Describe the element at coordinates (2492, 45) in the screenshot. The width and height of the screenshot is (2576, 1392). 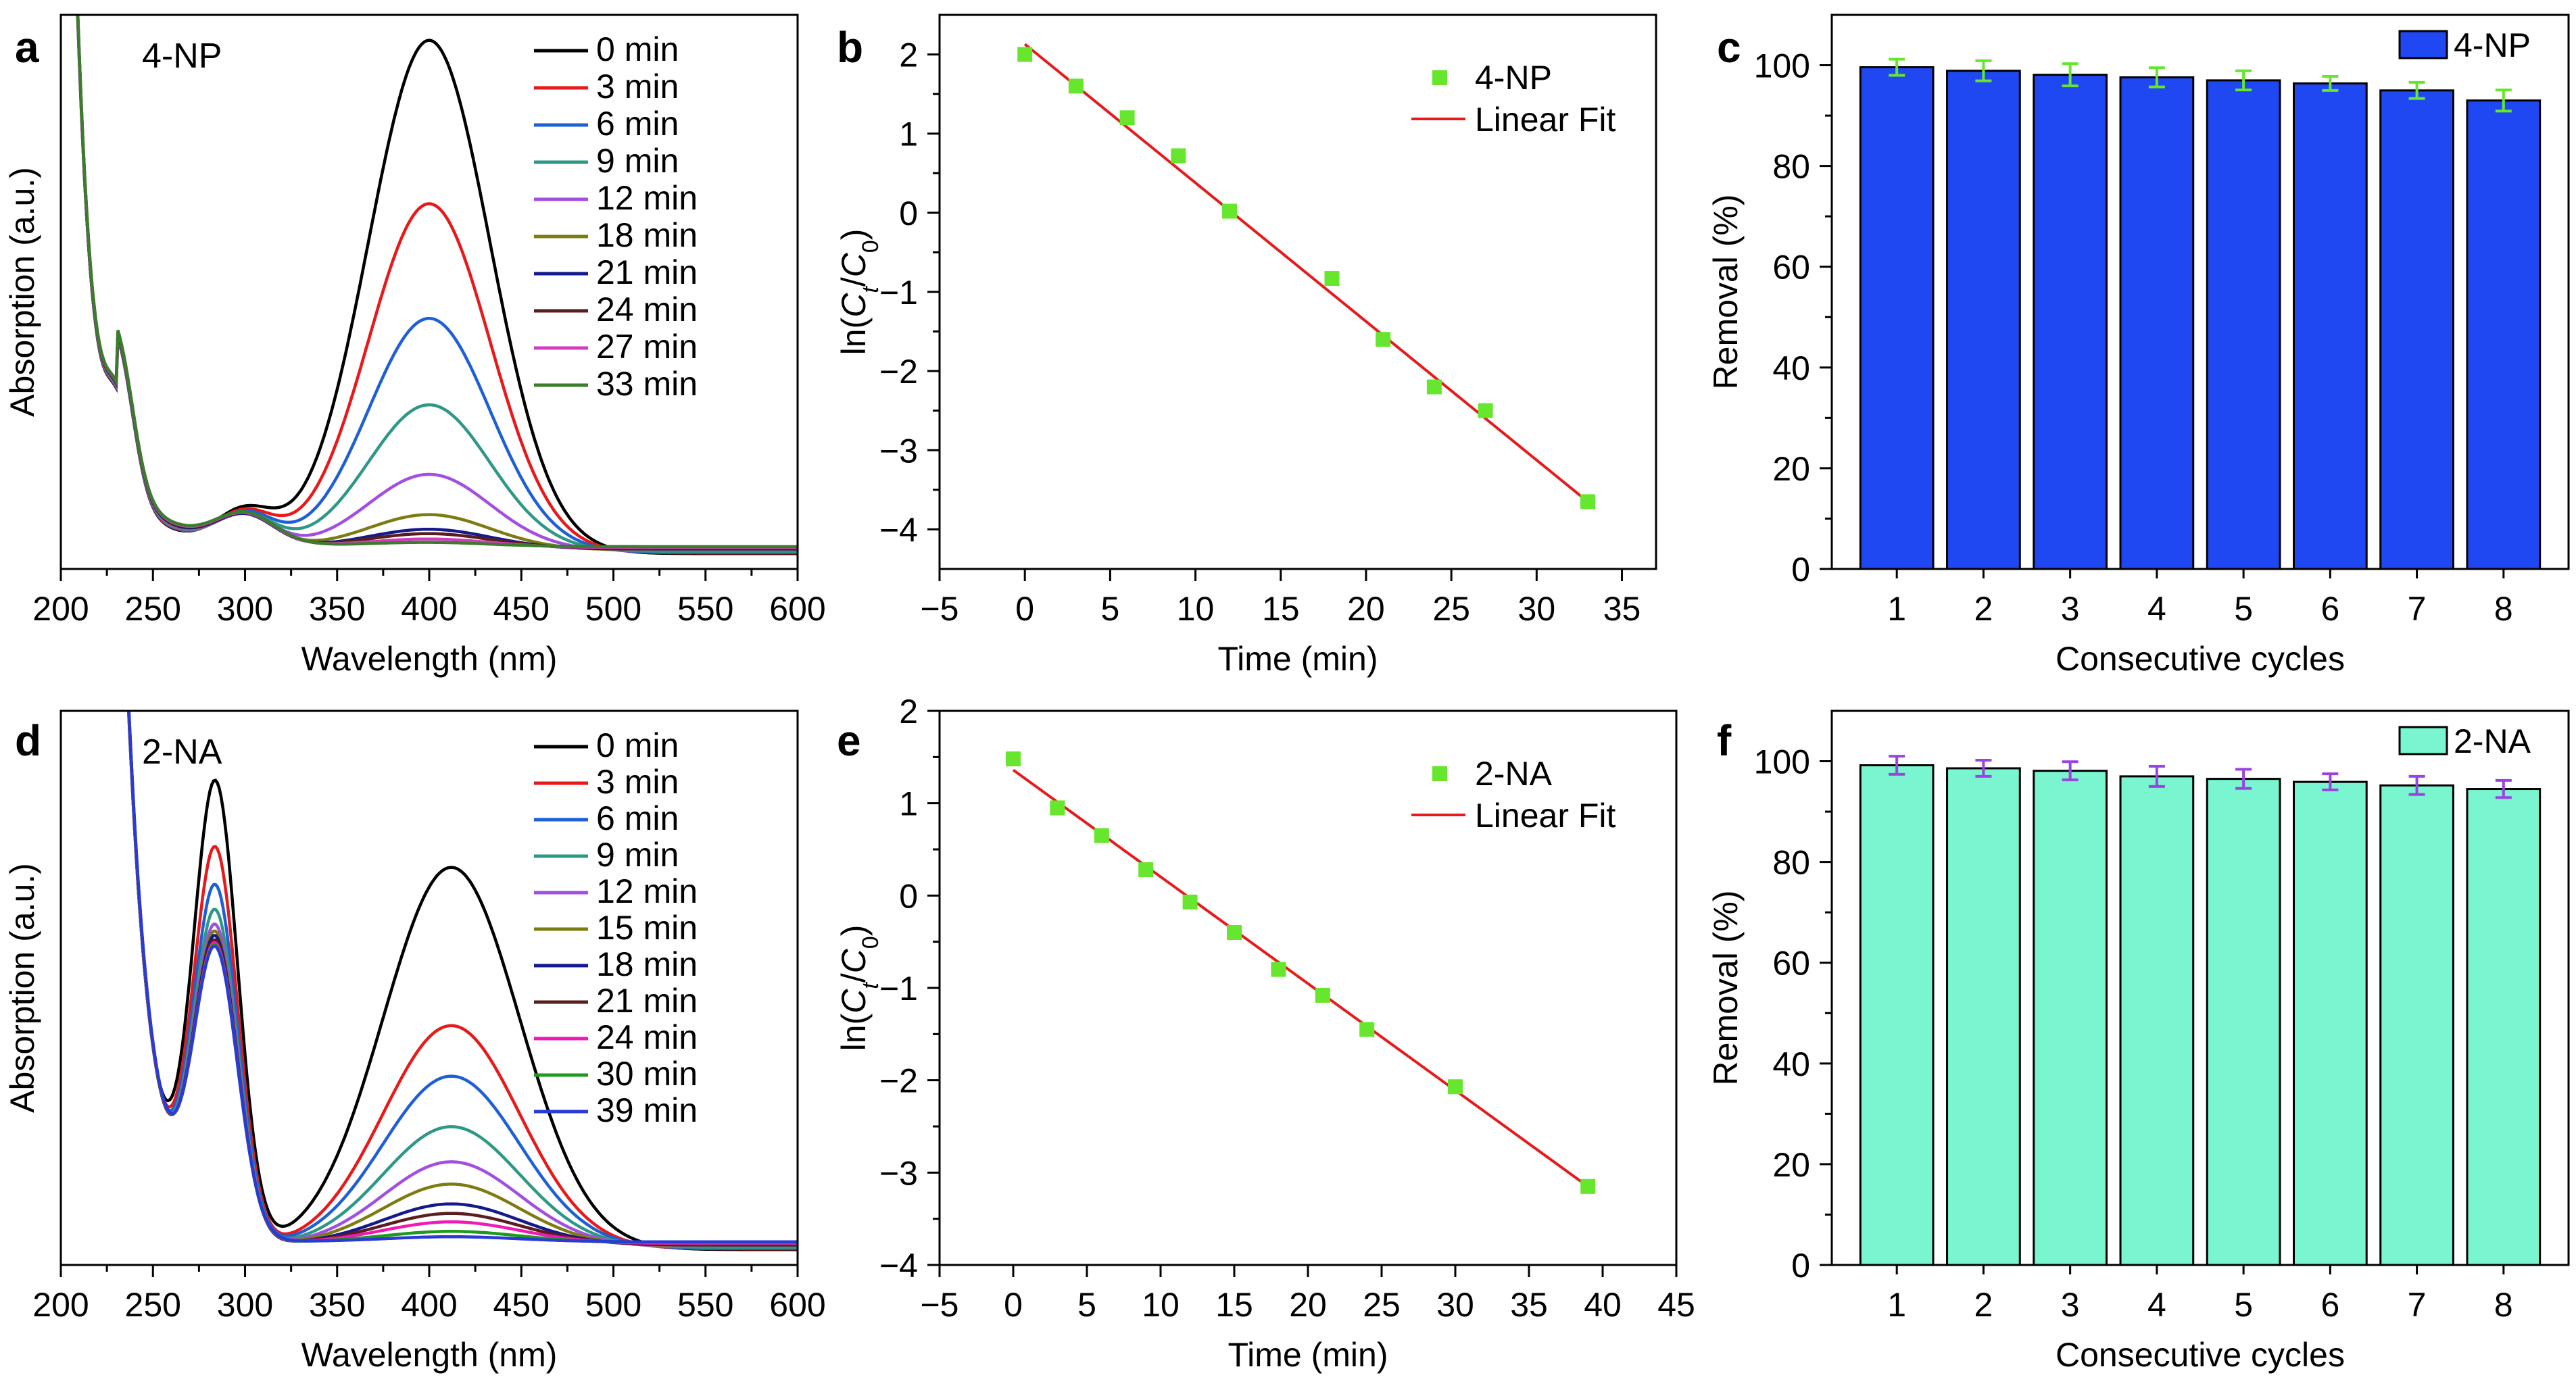
I see `legend-label: 4-NP` at that location.